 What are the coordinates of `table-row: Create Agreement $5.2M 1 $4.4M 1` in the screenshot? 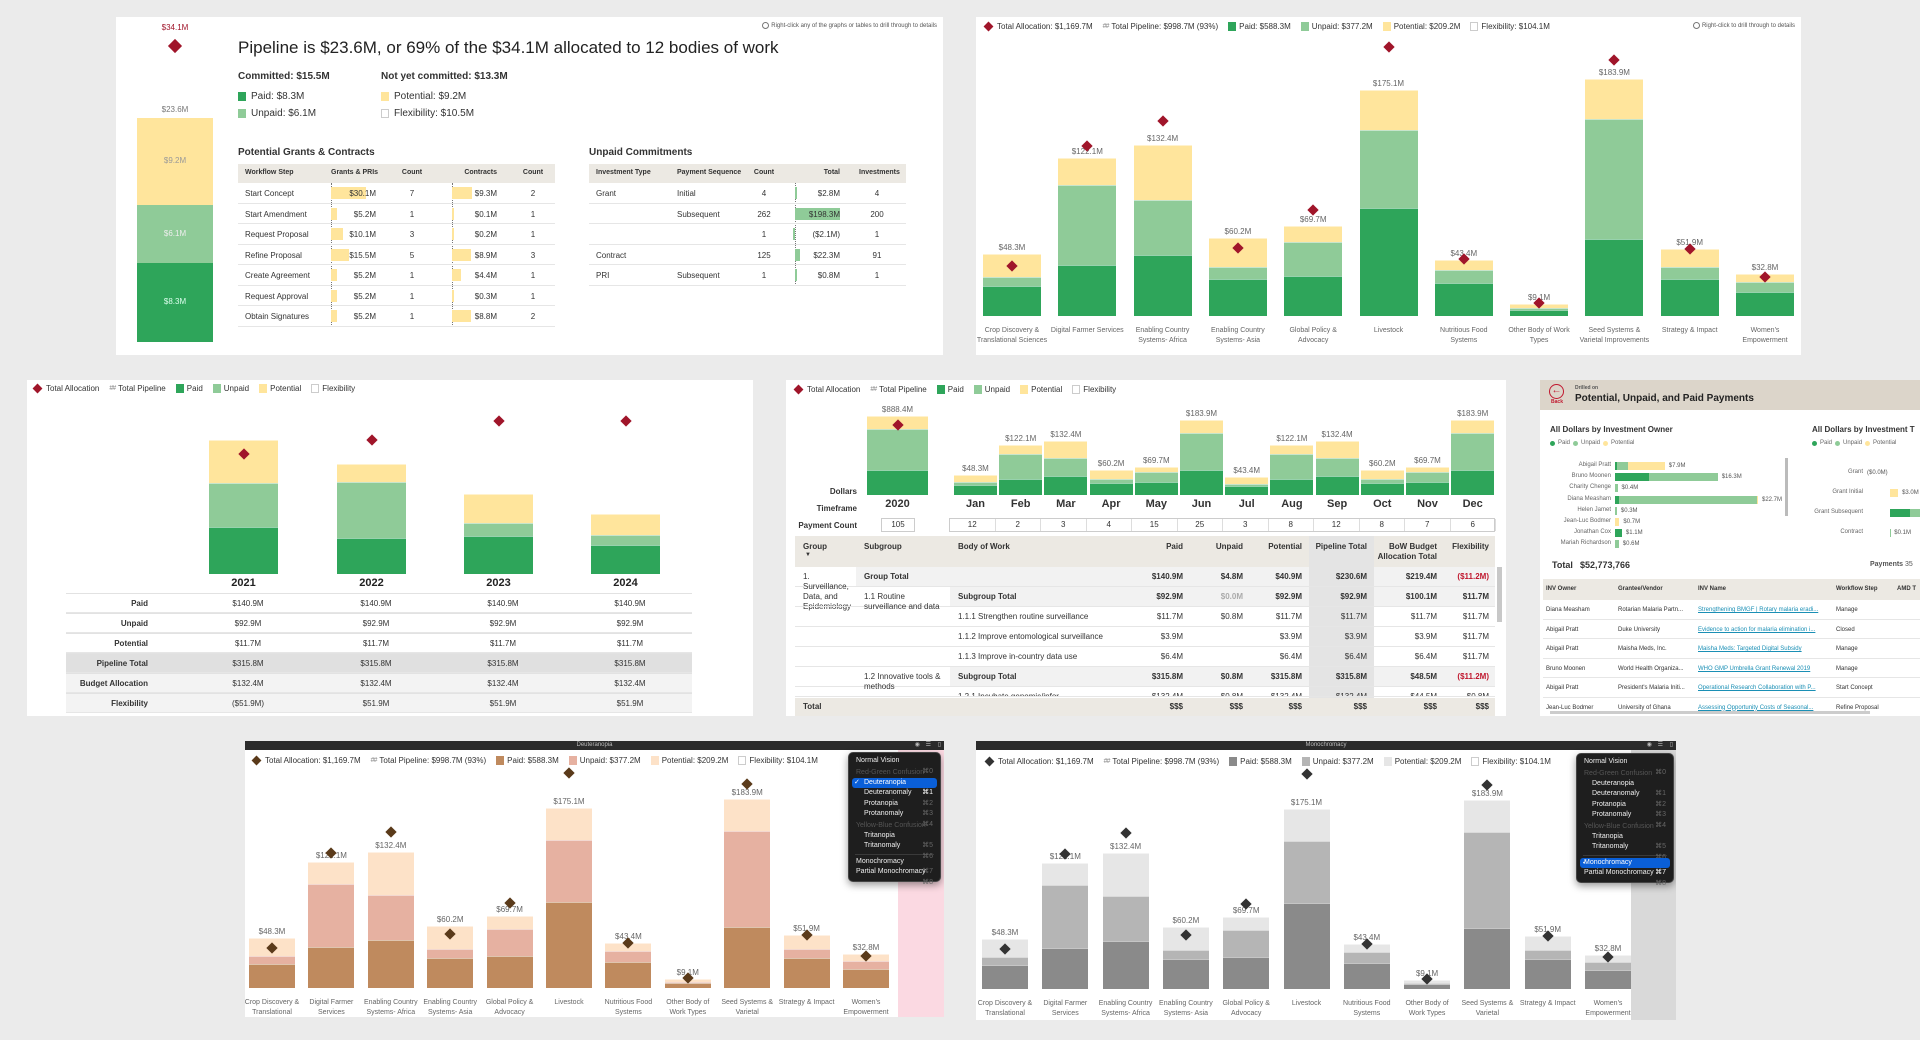 It's located at (396, 275).